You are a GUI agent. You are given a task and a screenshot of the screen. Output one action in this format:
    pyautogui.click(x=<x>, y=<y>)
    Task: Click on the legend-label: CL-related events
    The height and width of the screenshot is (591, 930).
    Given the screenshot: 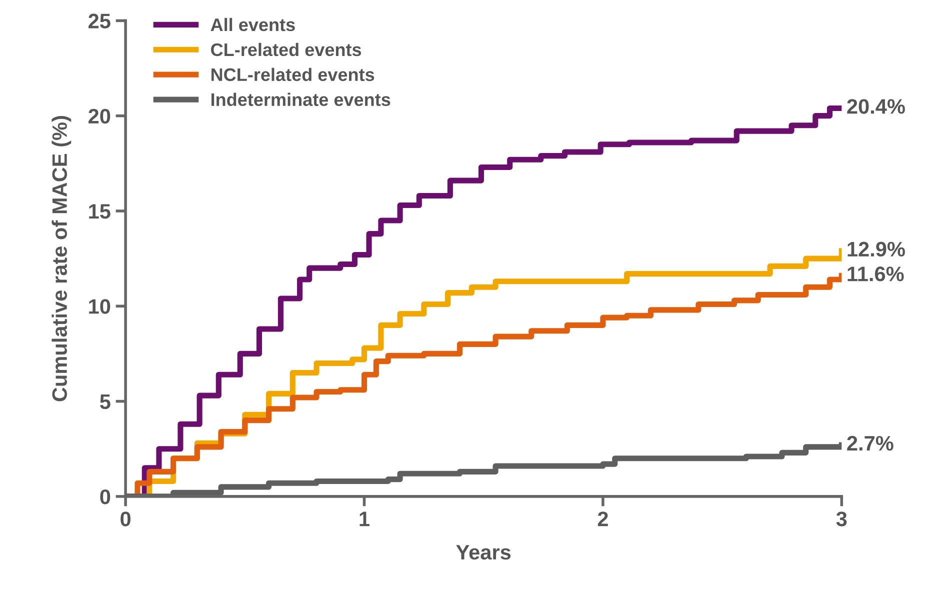 What is the action you would take?
    pyautogui.click(x=286, y=49)
    